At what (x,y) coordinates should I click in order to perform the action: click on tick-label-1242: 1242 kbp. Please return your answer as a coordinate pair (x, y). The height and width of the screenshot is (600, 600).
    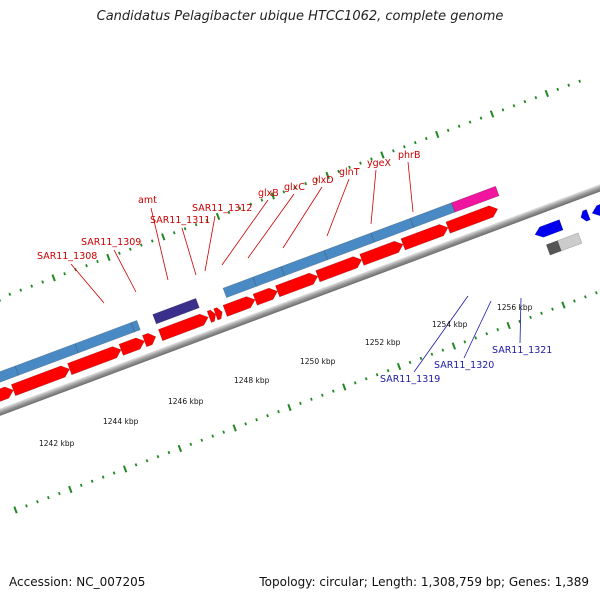
    Looking at the image, I should click on (57, 443).